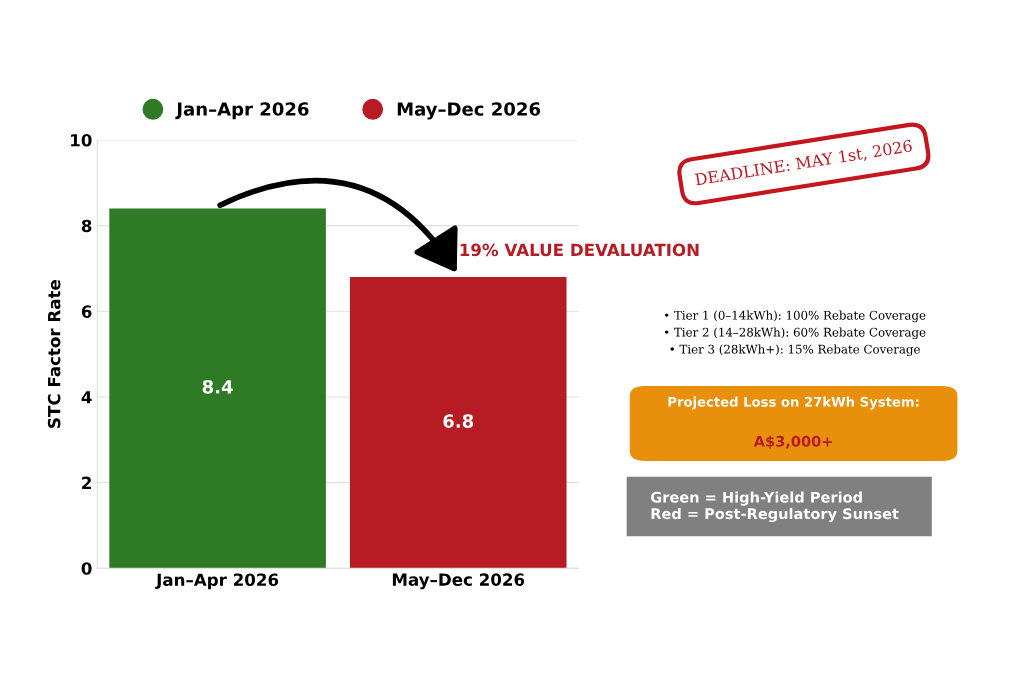  Describe the element at coordinates (242, 111) in the screenshot. I see `legend-label: Jan–Apr 2026` at that location.